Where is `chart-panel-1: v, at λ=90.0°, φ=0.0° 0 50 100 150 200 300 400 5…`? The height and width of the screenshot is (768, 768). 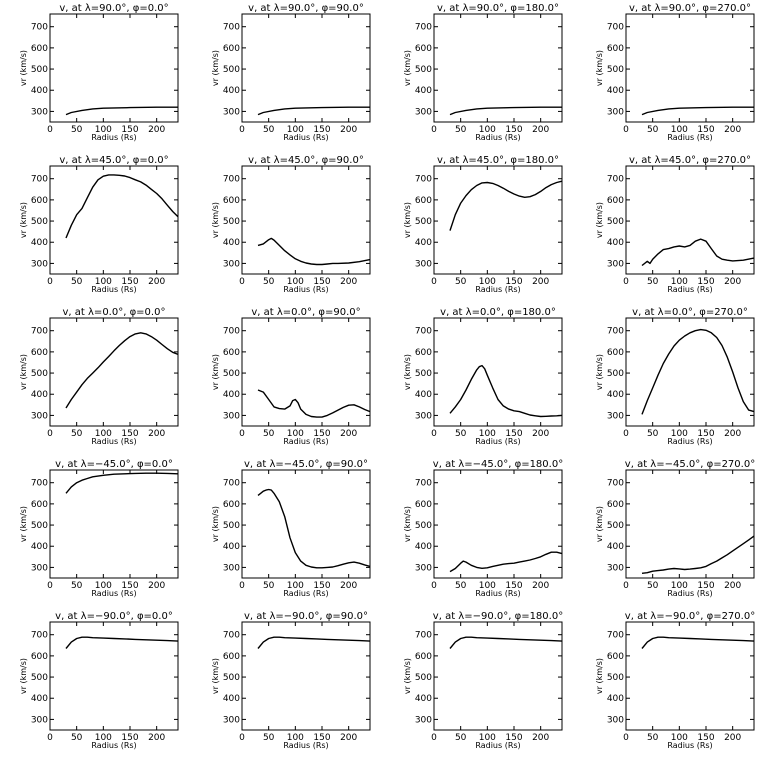 chart-panel-1: v, at λ=90.0°, φ=0.0° 0 50 100 150 200 300 400 5… is located at coordinates (99, 72).